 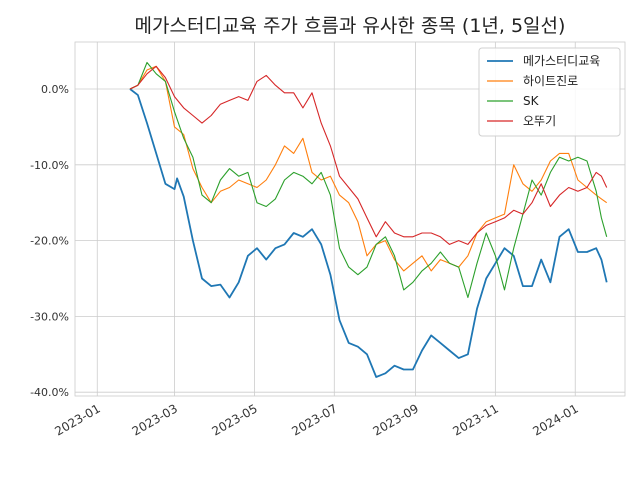 I want to click on x-tick-label: 2023-09, so click(x=396, y=419).